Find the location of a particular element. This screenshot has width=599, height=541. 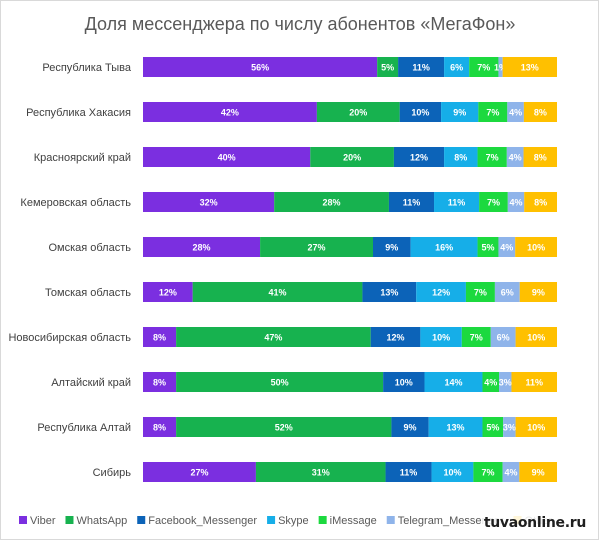

data-label: 32% is located at coordinates (209, 203).